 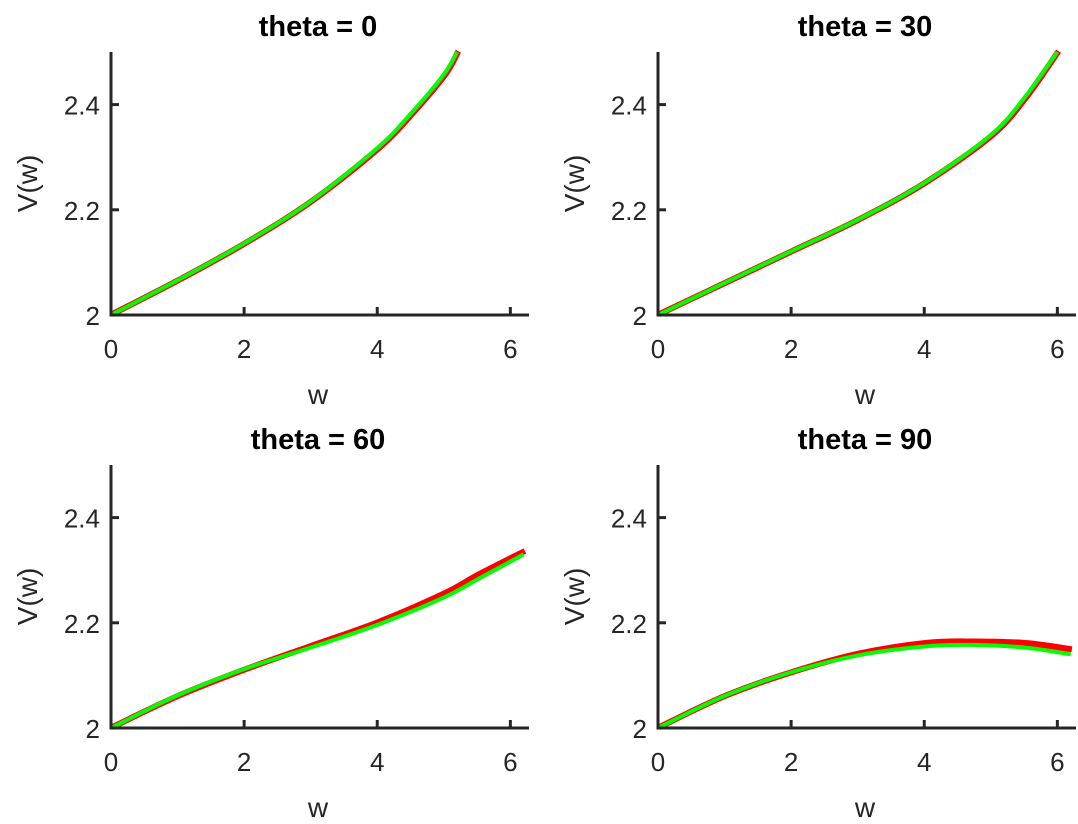 What do you see at coordinates (318, 440) in the screenshot?
I see `subplot-title: theta = 60` at bounding box center [318, 440].